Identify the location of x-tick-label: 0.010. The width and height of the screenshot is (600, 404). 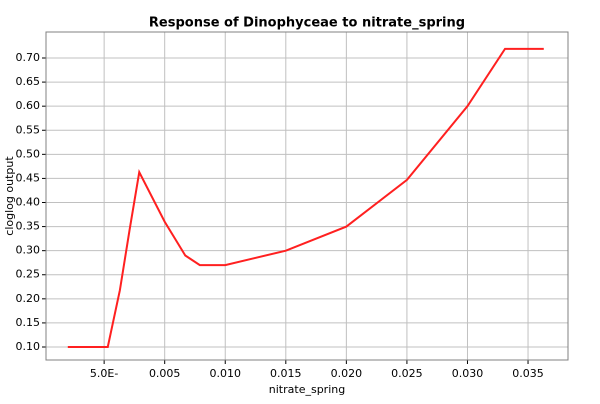
(225, 373).